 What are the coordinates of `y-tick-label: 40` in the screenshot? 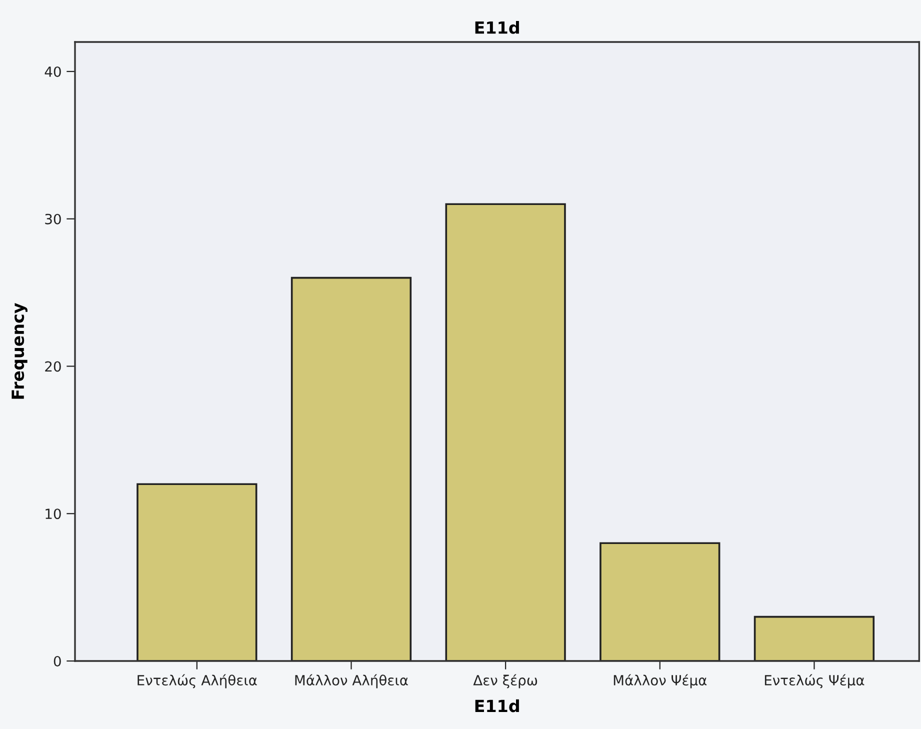 It's located at (52, 71).